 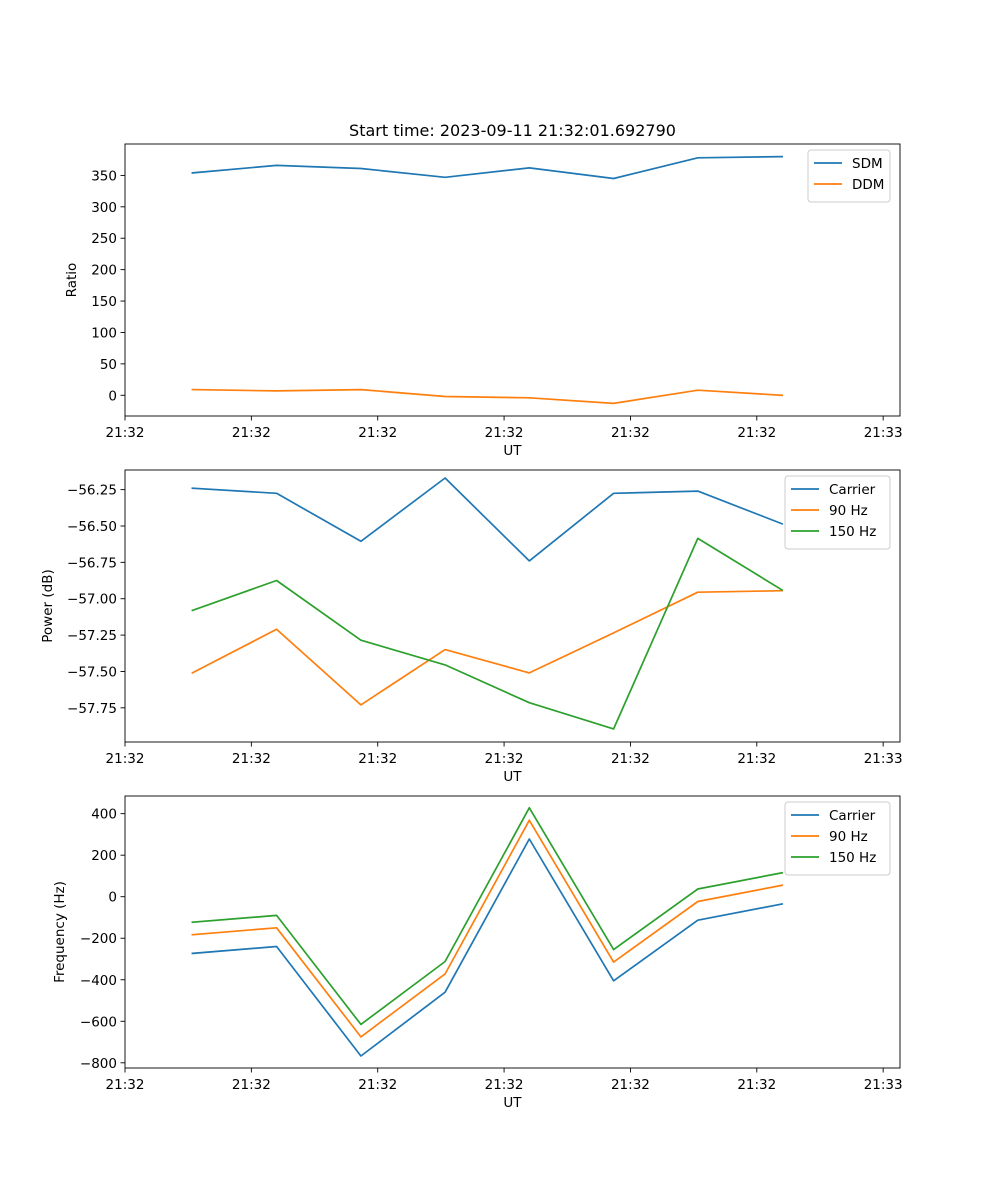 What do you see at coordinates (98, 1022) in the screenshot?
I see `y-tick-label: −600` at bounding box center [98, 1022].